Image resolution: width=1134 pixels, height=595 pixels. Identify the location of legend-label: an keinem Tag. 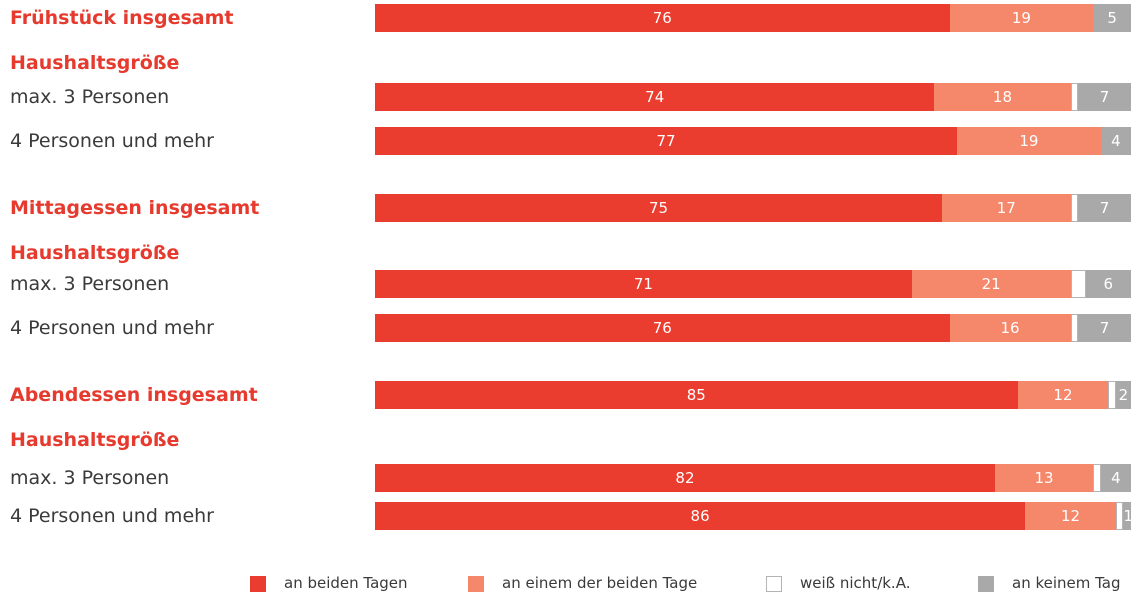
(1066, 583).